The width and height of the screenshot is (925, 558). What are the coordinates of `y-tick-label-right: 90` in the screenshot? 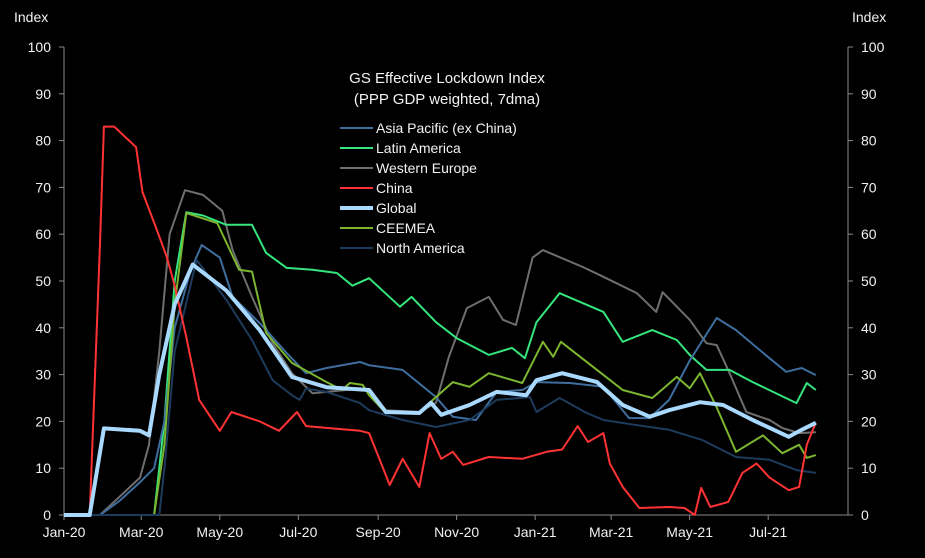 It's located at (869, 94).